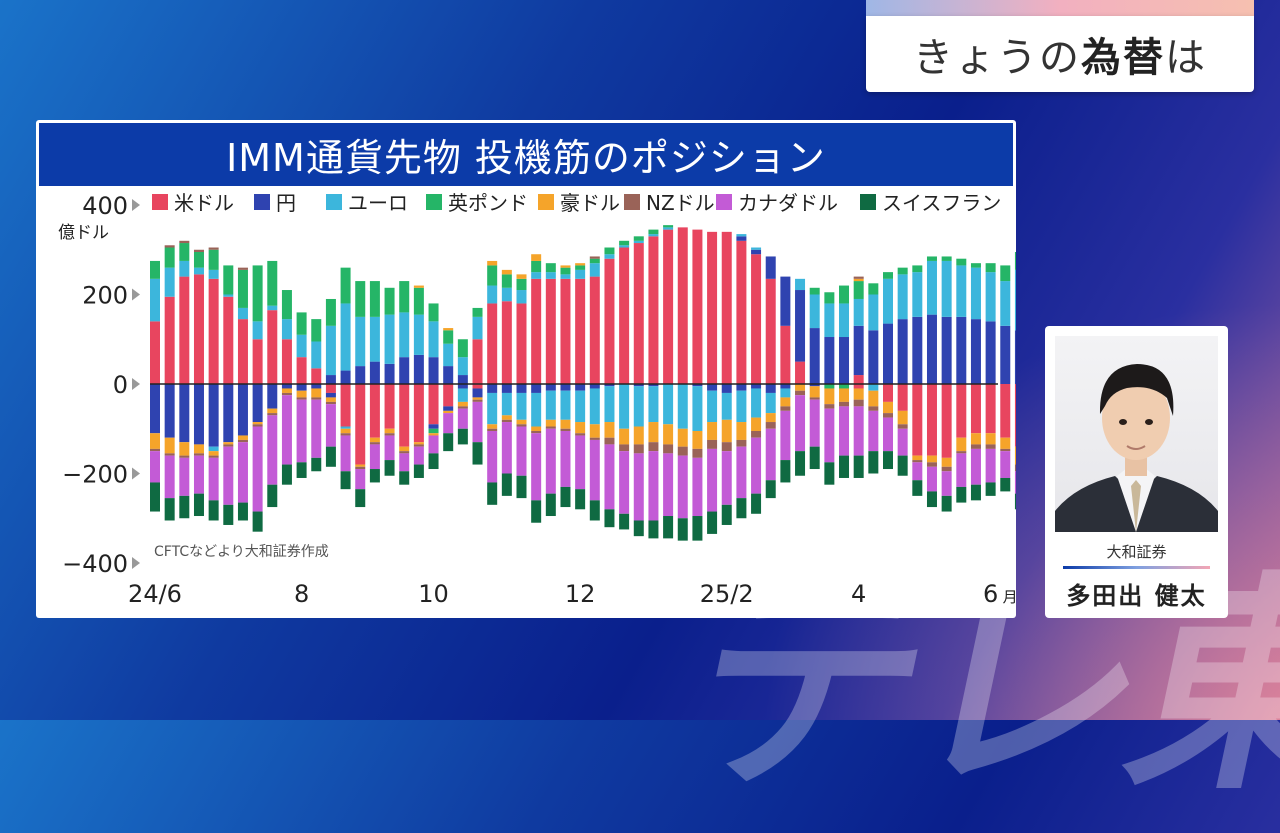 The image size is (1280, 833). What do you see at coordinates (990, 594) in the screenshot?
I see `x-tick-label: 6` at bounding box center [990, 594].